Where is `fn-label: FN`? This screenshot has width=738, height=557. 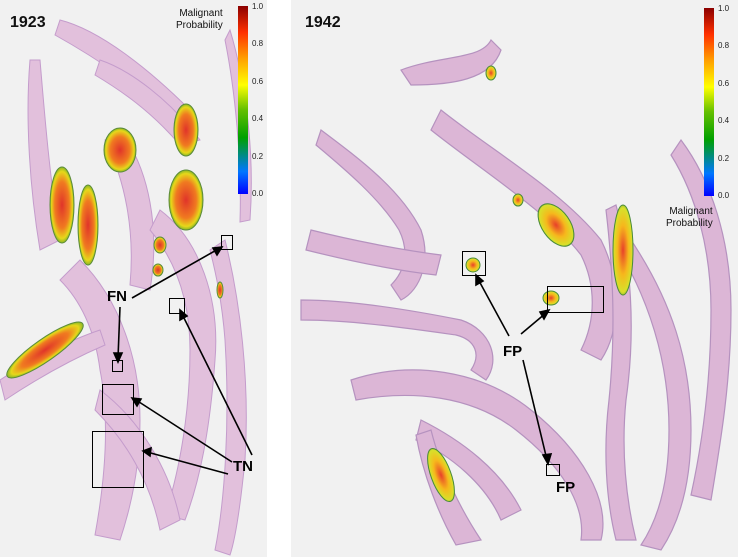 fn-label: FN is located at coordinates (117, 296).